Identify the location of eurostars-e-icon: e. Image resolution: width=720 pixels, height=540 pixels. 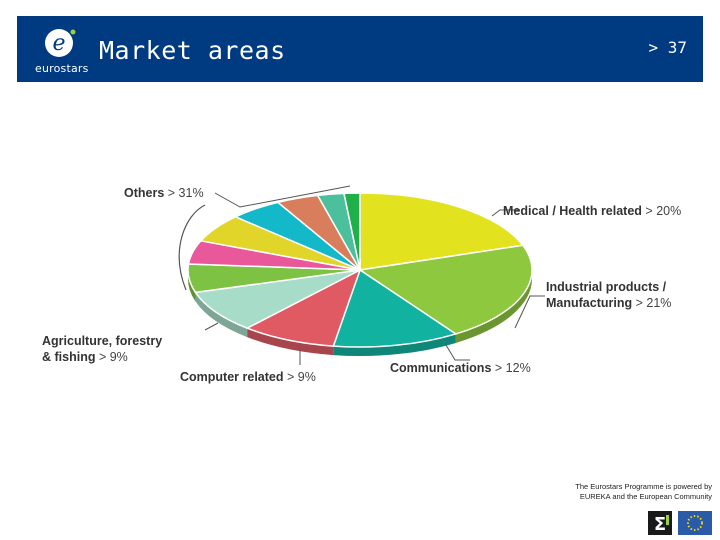
(60, 43).